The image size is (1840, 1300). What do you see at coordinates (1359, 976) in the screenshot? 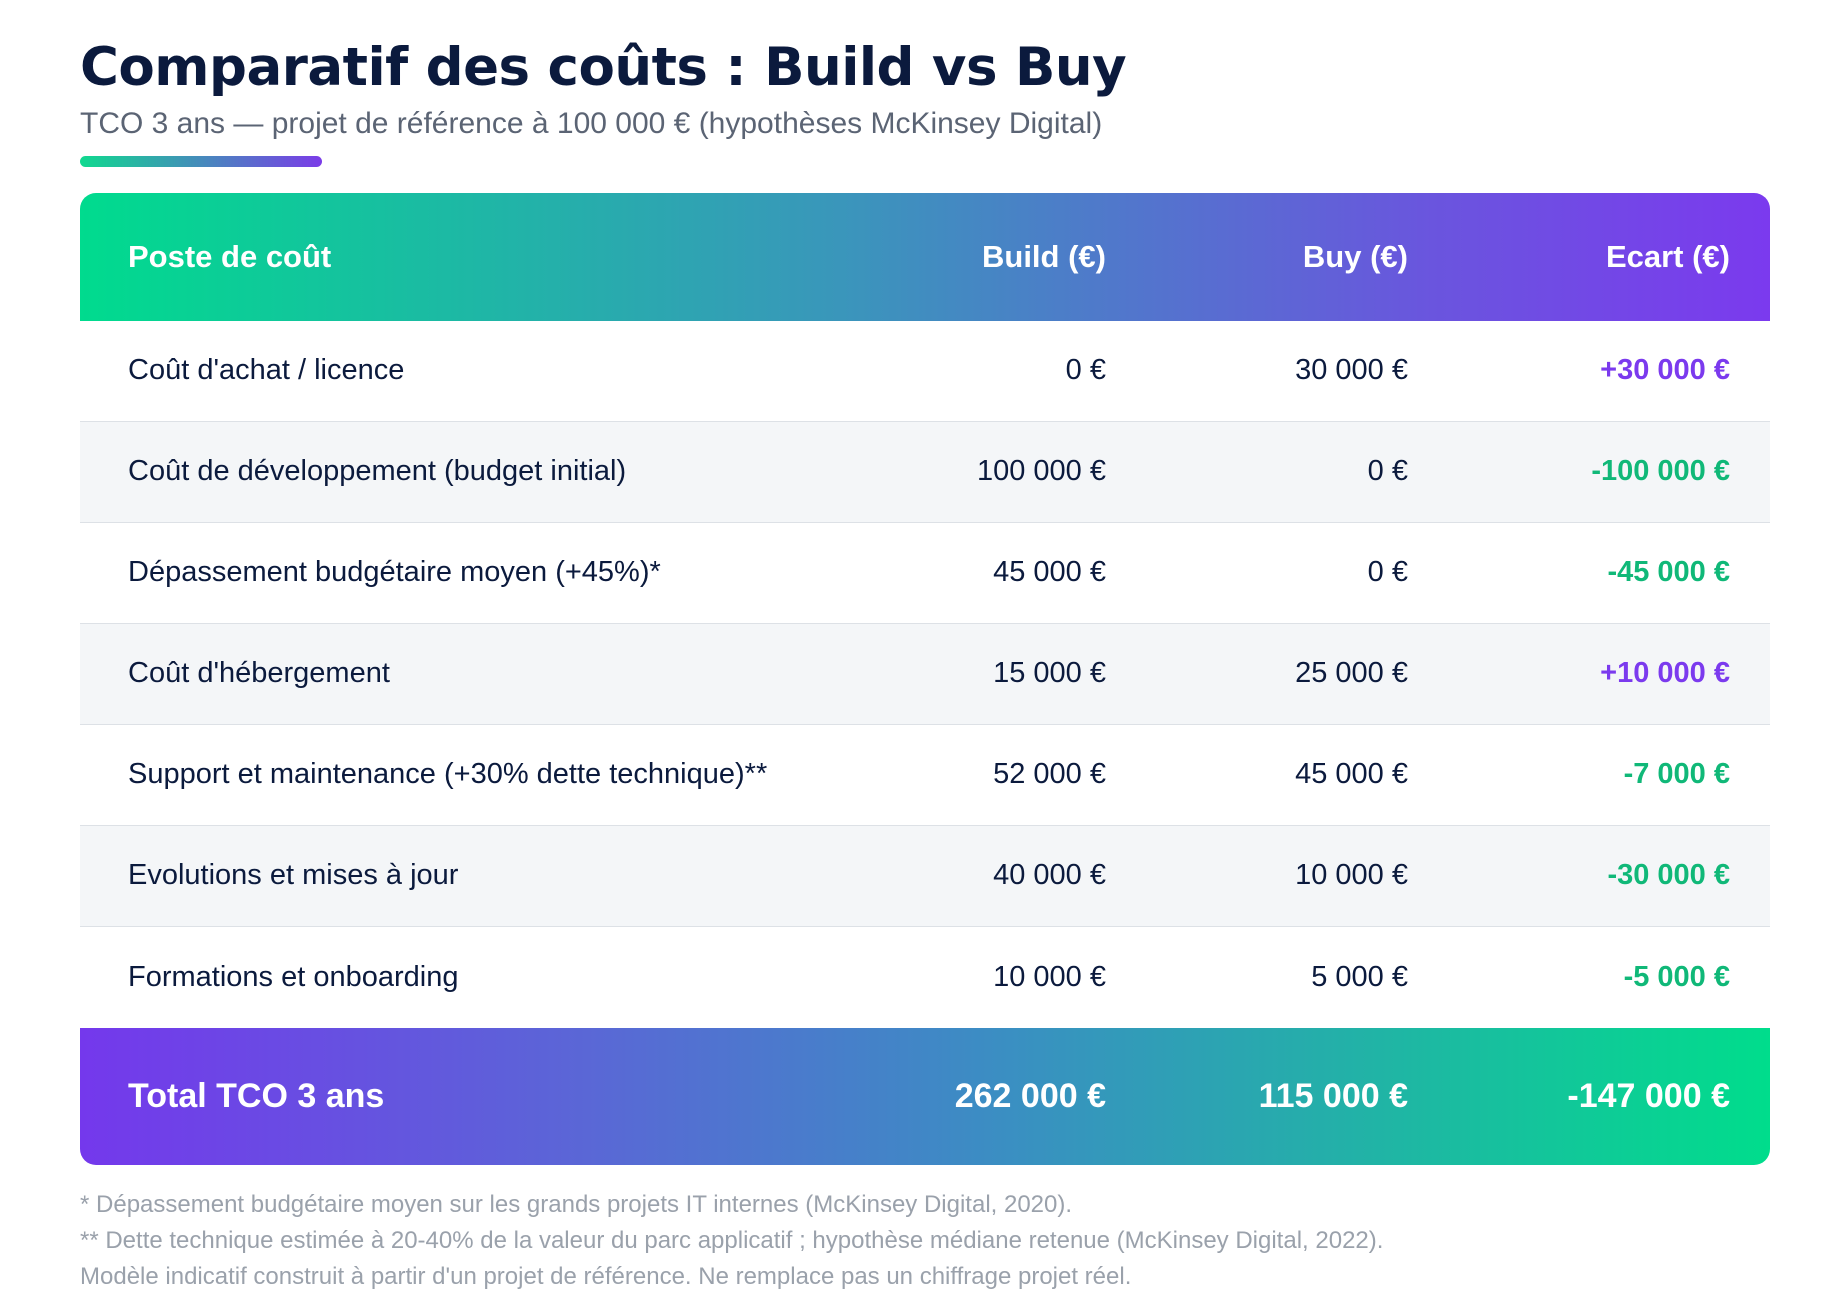
I see `buy-value: 5 000 €` at bounding box center [1359, 976].